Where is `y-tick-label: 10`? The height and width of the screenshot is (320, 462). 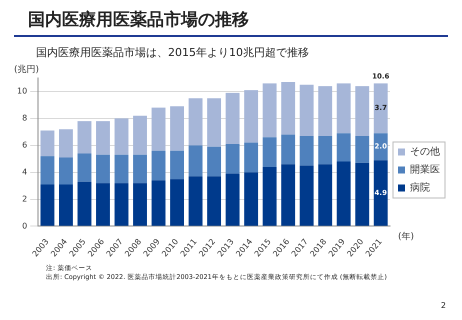 y-tick-label: 10 is located at coordinates (22, 91).